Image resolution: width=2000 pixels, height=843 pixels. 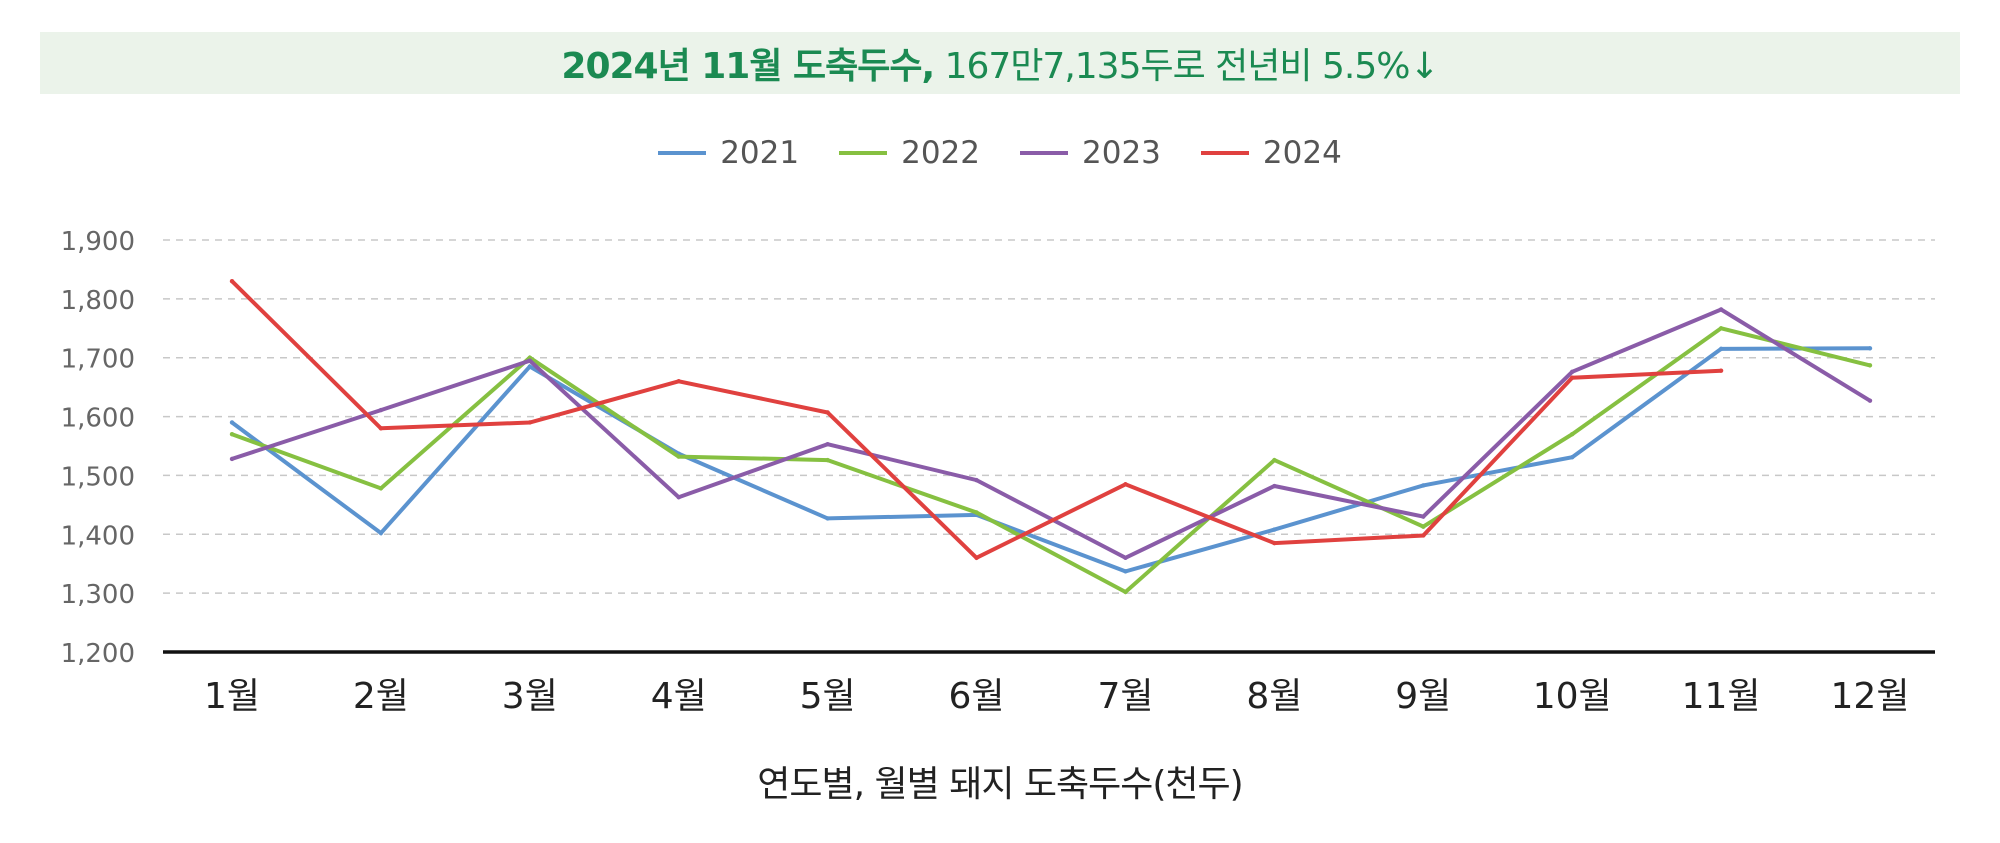 I want to click on legend-label: 2021, so click(x=760, y=153).